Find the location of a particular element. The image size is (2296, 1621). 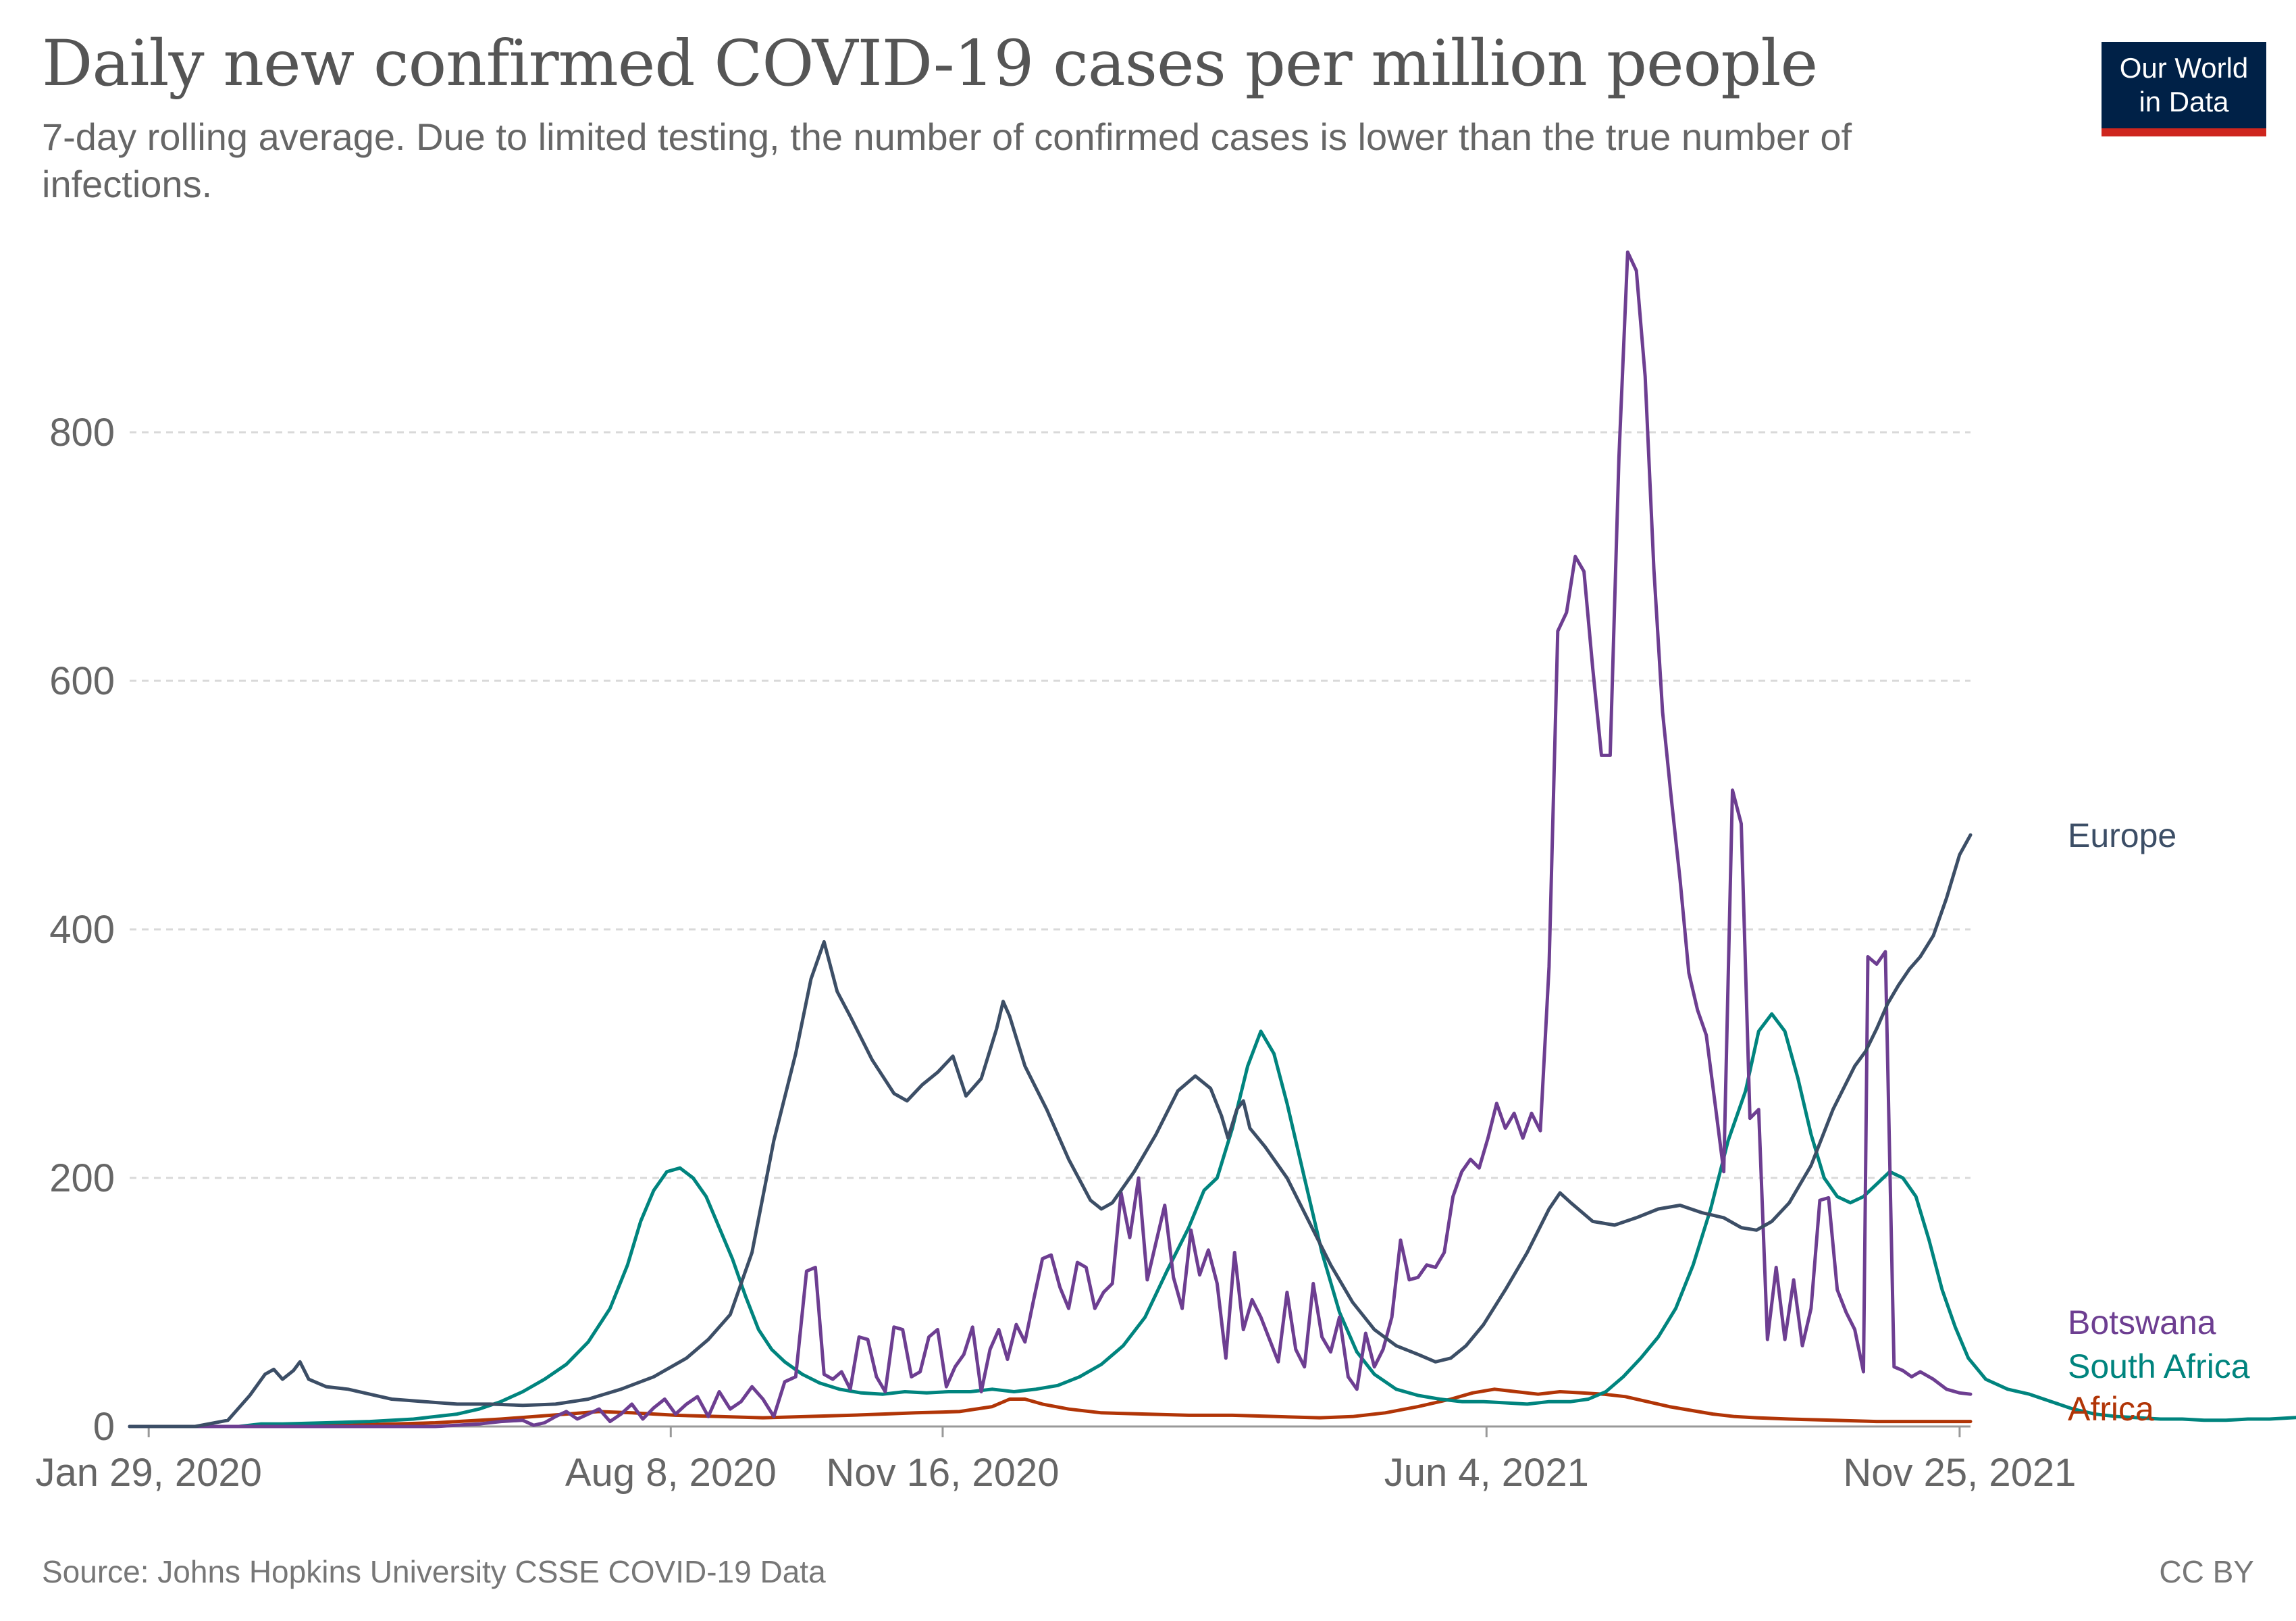

y-tick-label: 600 is located at coordinates (82, 681).